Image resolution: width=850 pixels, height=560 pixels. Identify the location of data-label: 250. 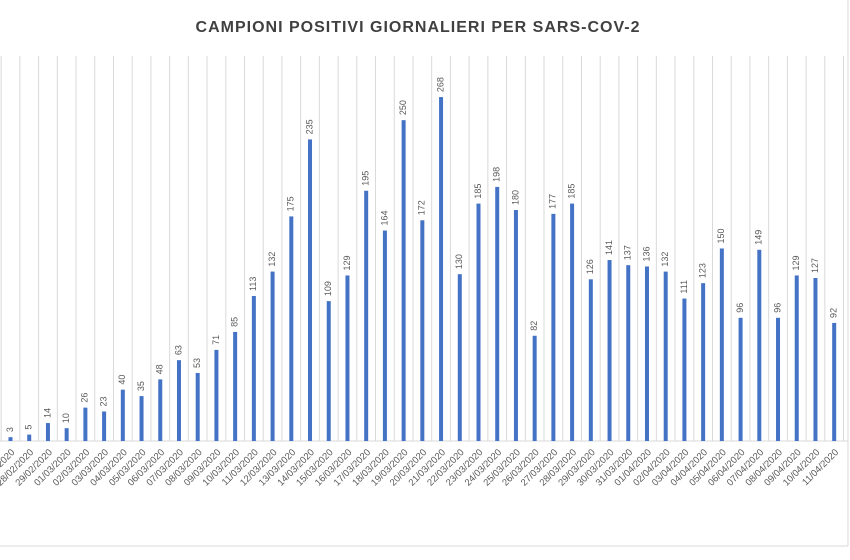
(403, 107).